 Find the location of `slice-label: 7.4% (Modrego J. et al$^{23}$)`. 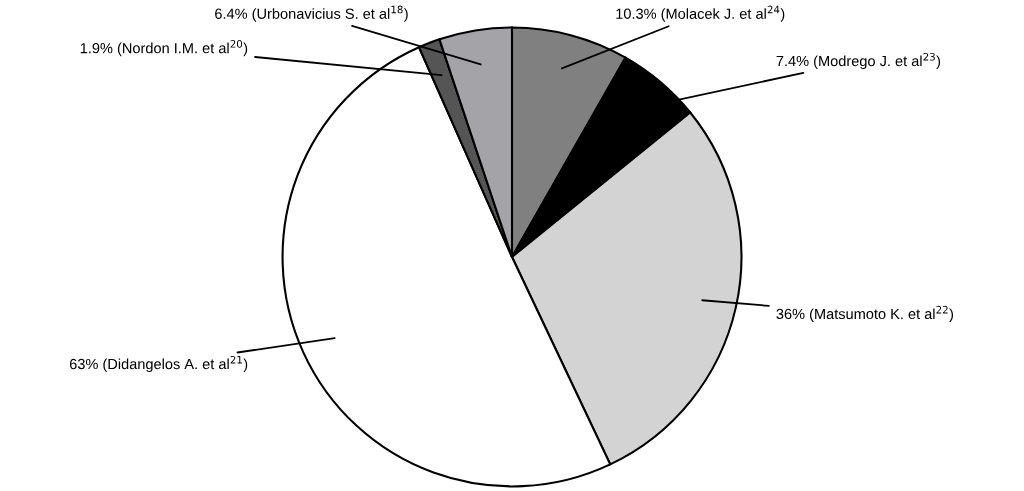

slice-label: 7.4% (Modrego J. et al$^{23}$) is located at coordinates (858, 61).